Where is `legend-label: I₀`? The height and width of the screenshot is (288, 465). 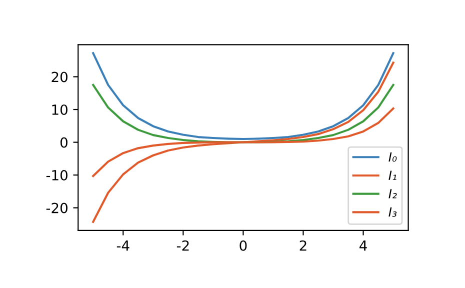 legend-label: I₀ is located at coordinates (392, 157).